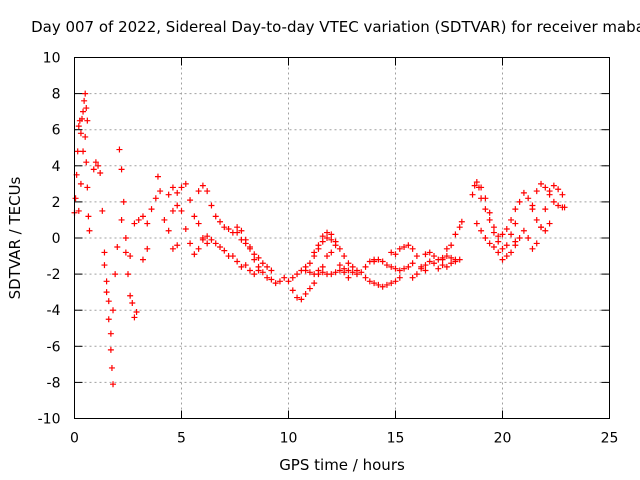 Image resolution: width=640 pixels, height=480 pixels. What do you see at coordinates (52, 59) in the screenshot?
I see `y-tick-label: 10` at bounding box center [52, 59].